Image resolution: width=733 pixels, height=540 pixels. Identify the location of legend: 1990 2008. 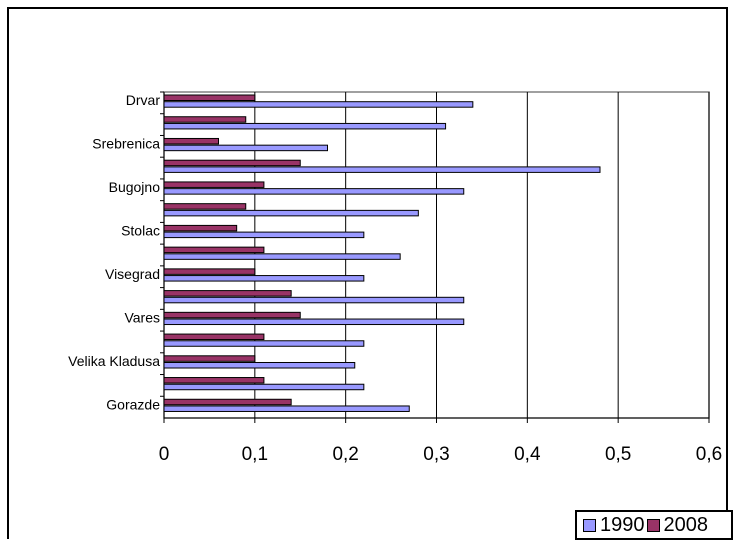
(654, 525).